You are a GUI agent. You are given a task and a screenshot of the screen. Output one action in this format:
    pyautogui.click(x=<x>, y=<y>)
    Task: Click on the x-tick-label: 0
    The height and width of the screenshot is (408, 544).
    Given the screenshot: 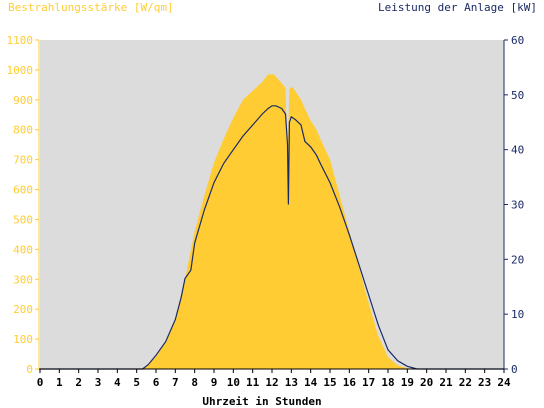 What is the action you would take?
    pyautogui.click(x=40, y=382)
    